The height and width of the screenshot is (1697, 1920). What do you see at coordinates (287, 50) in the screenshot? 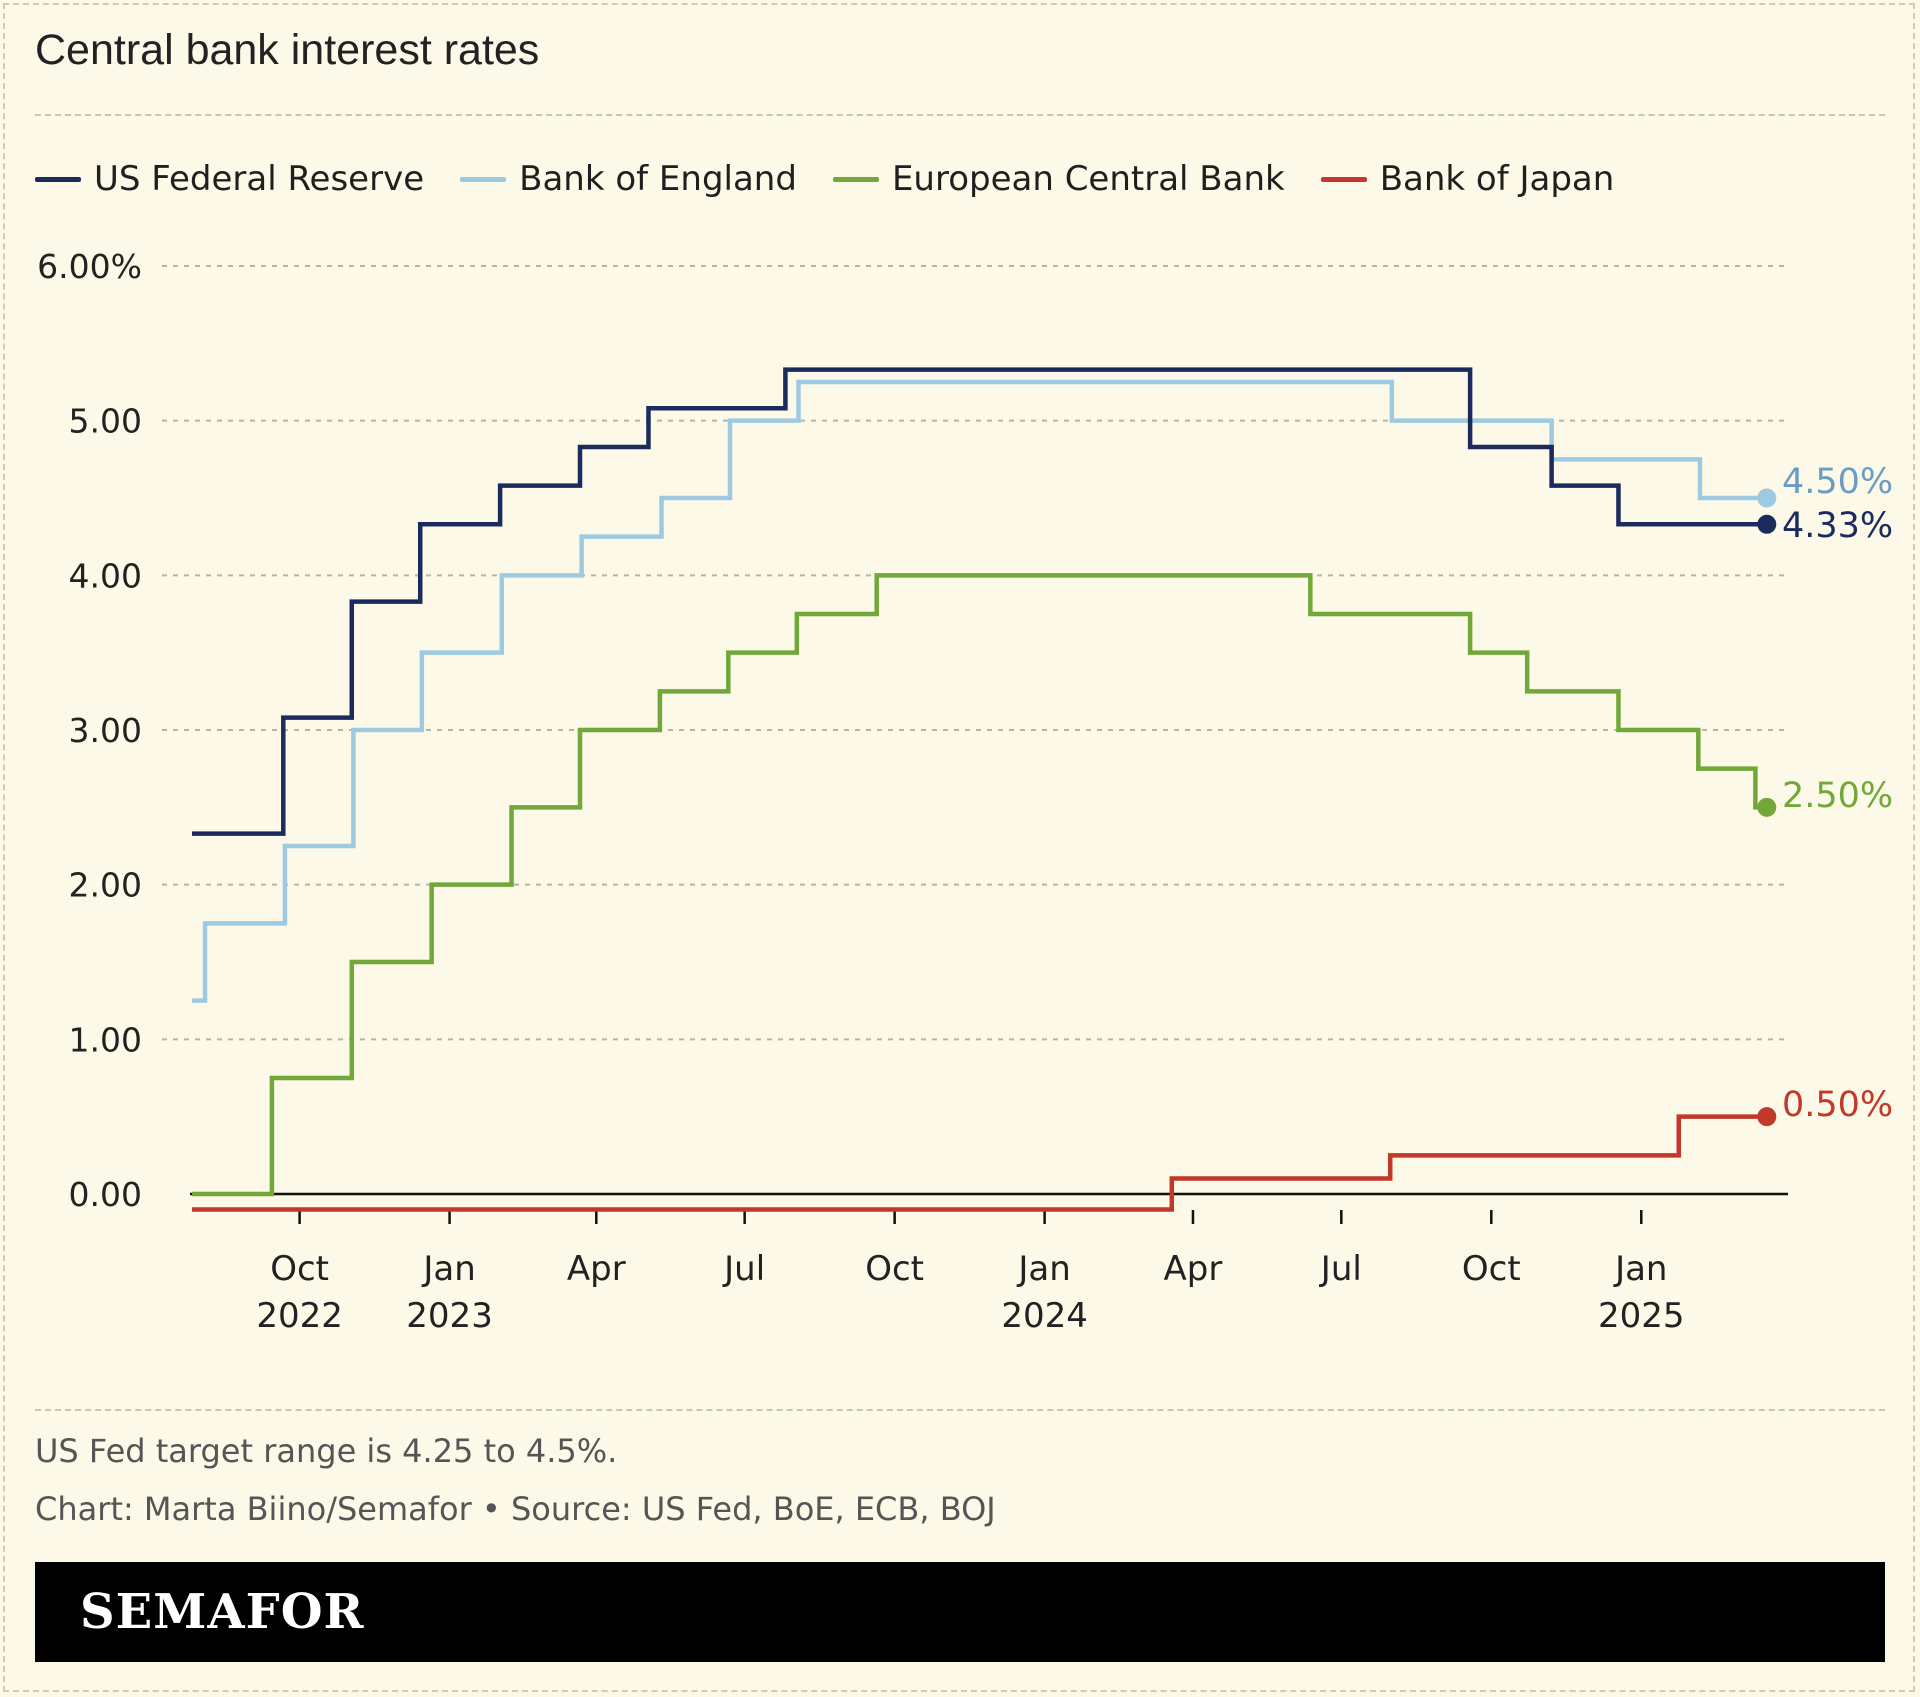
I see `chart-title: Central bank interest rates` at bounding box center [287, 50].